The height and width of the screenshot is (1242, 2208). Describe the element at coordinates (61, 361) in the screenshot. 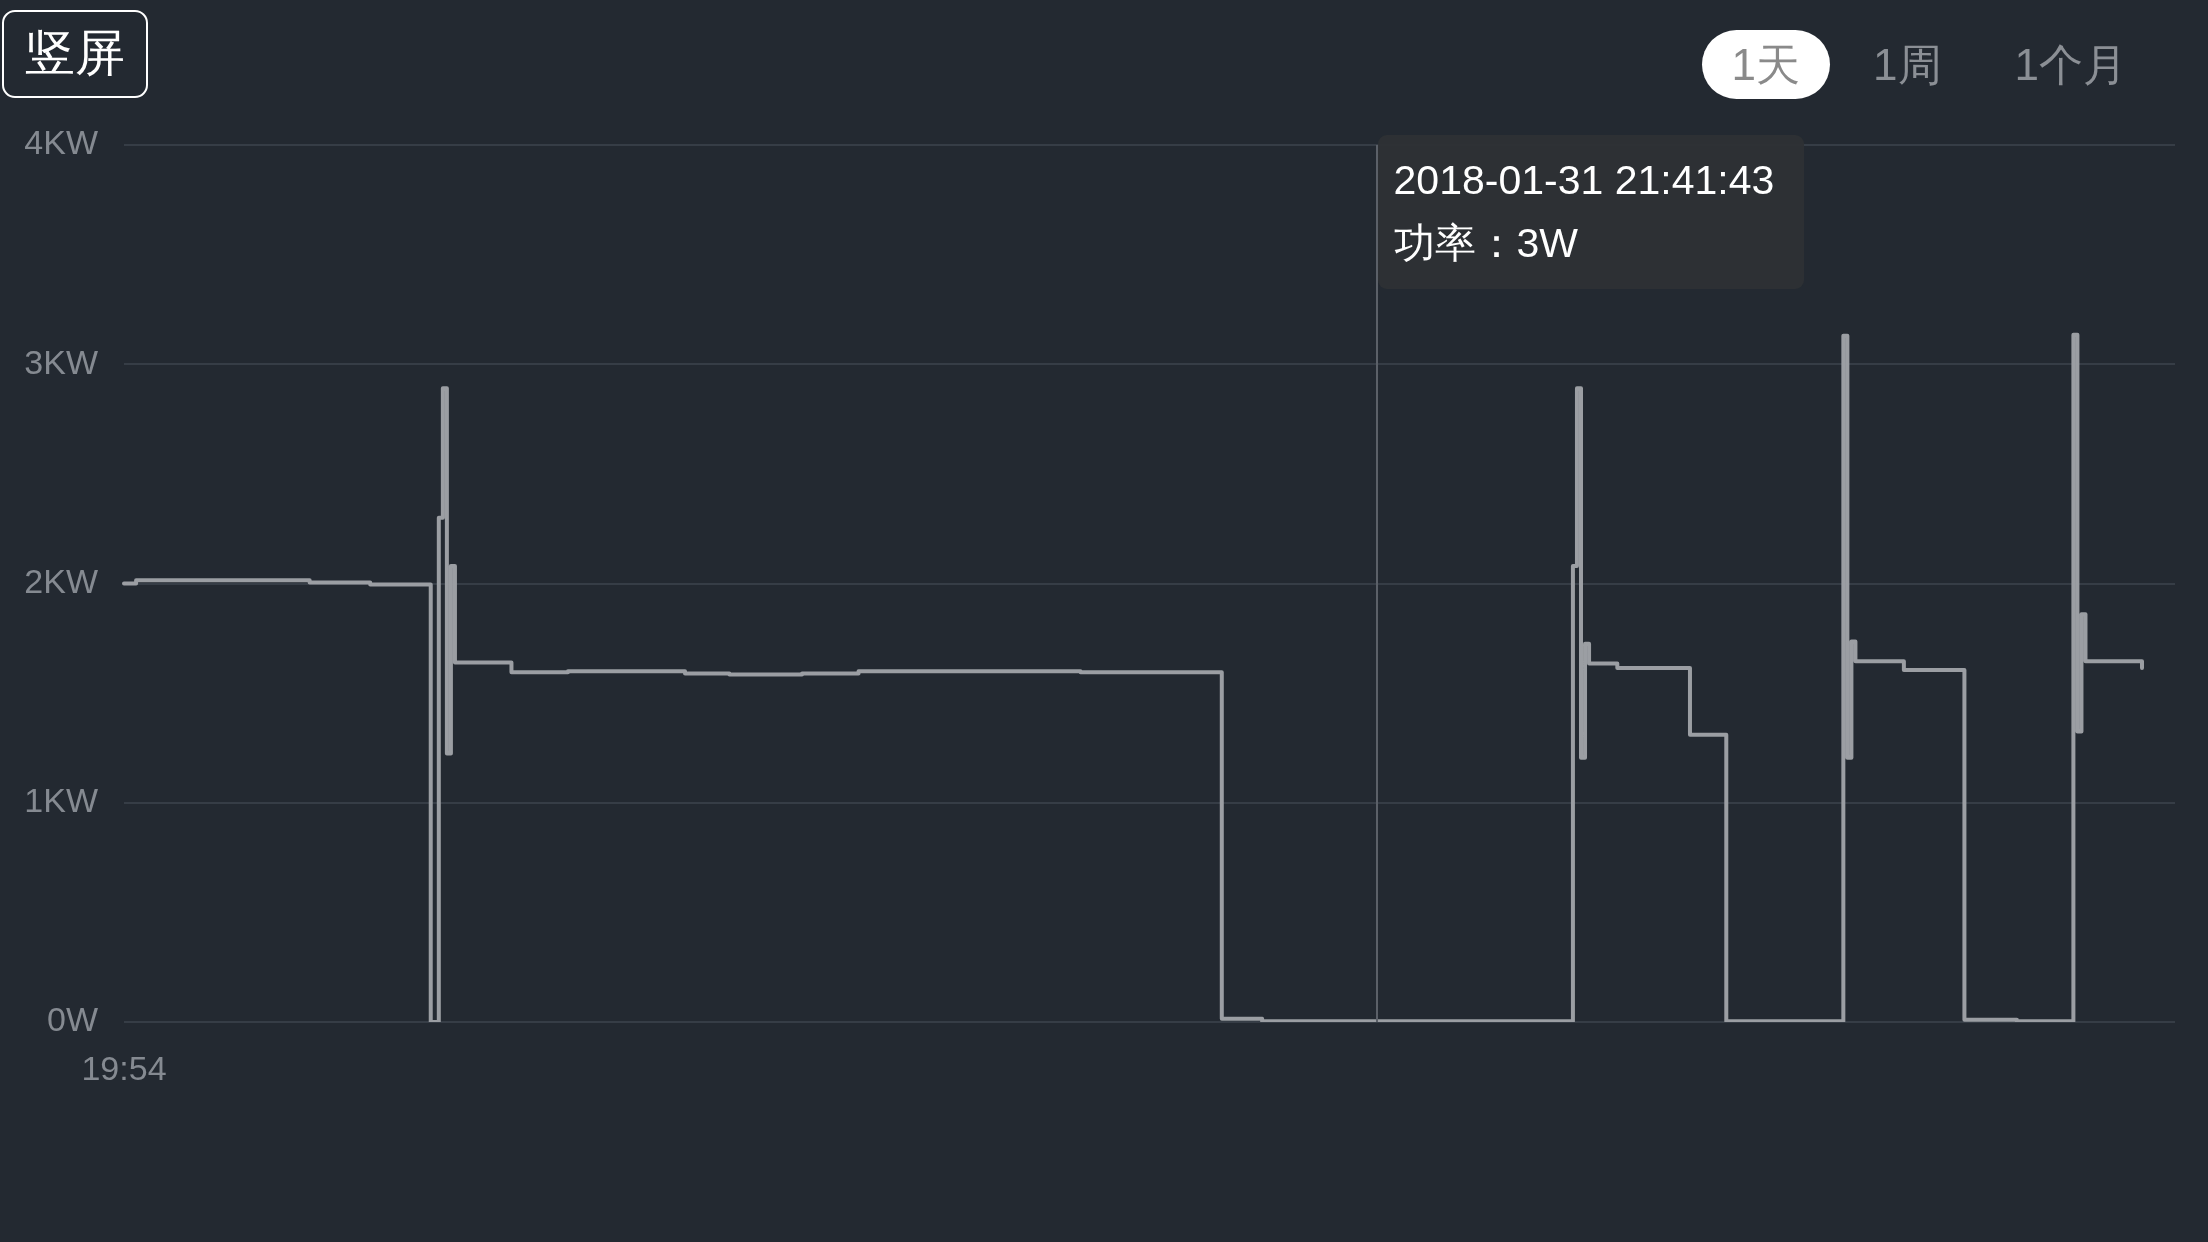

I see `y-tick-label: 3KW` at that location.